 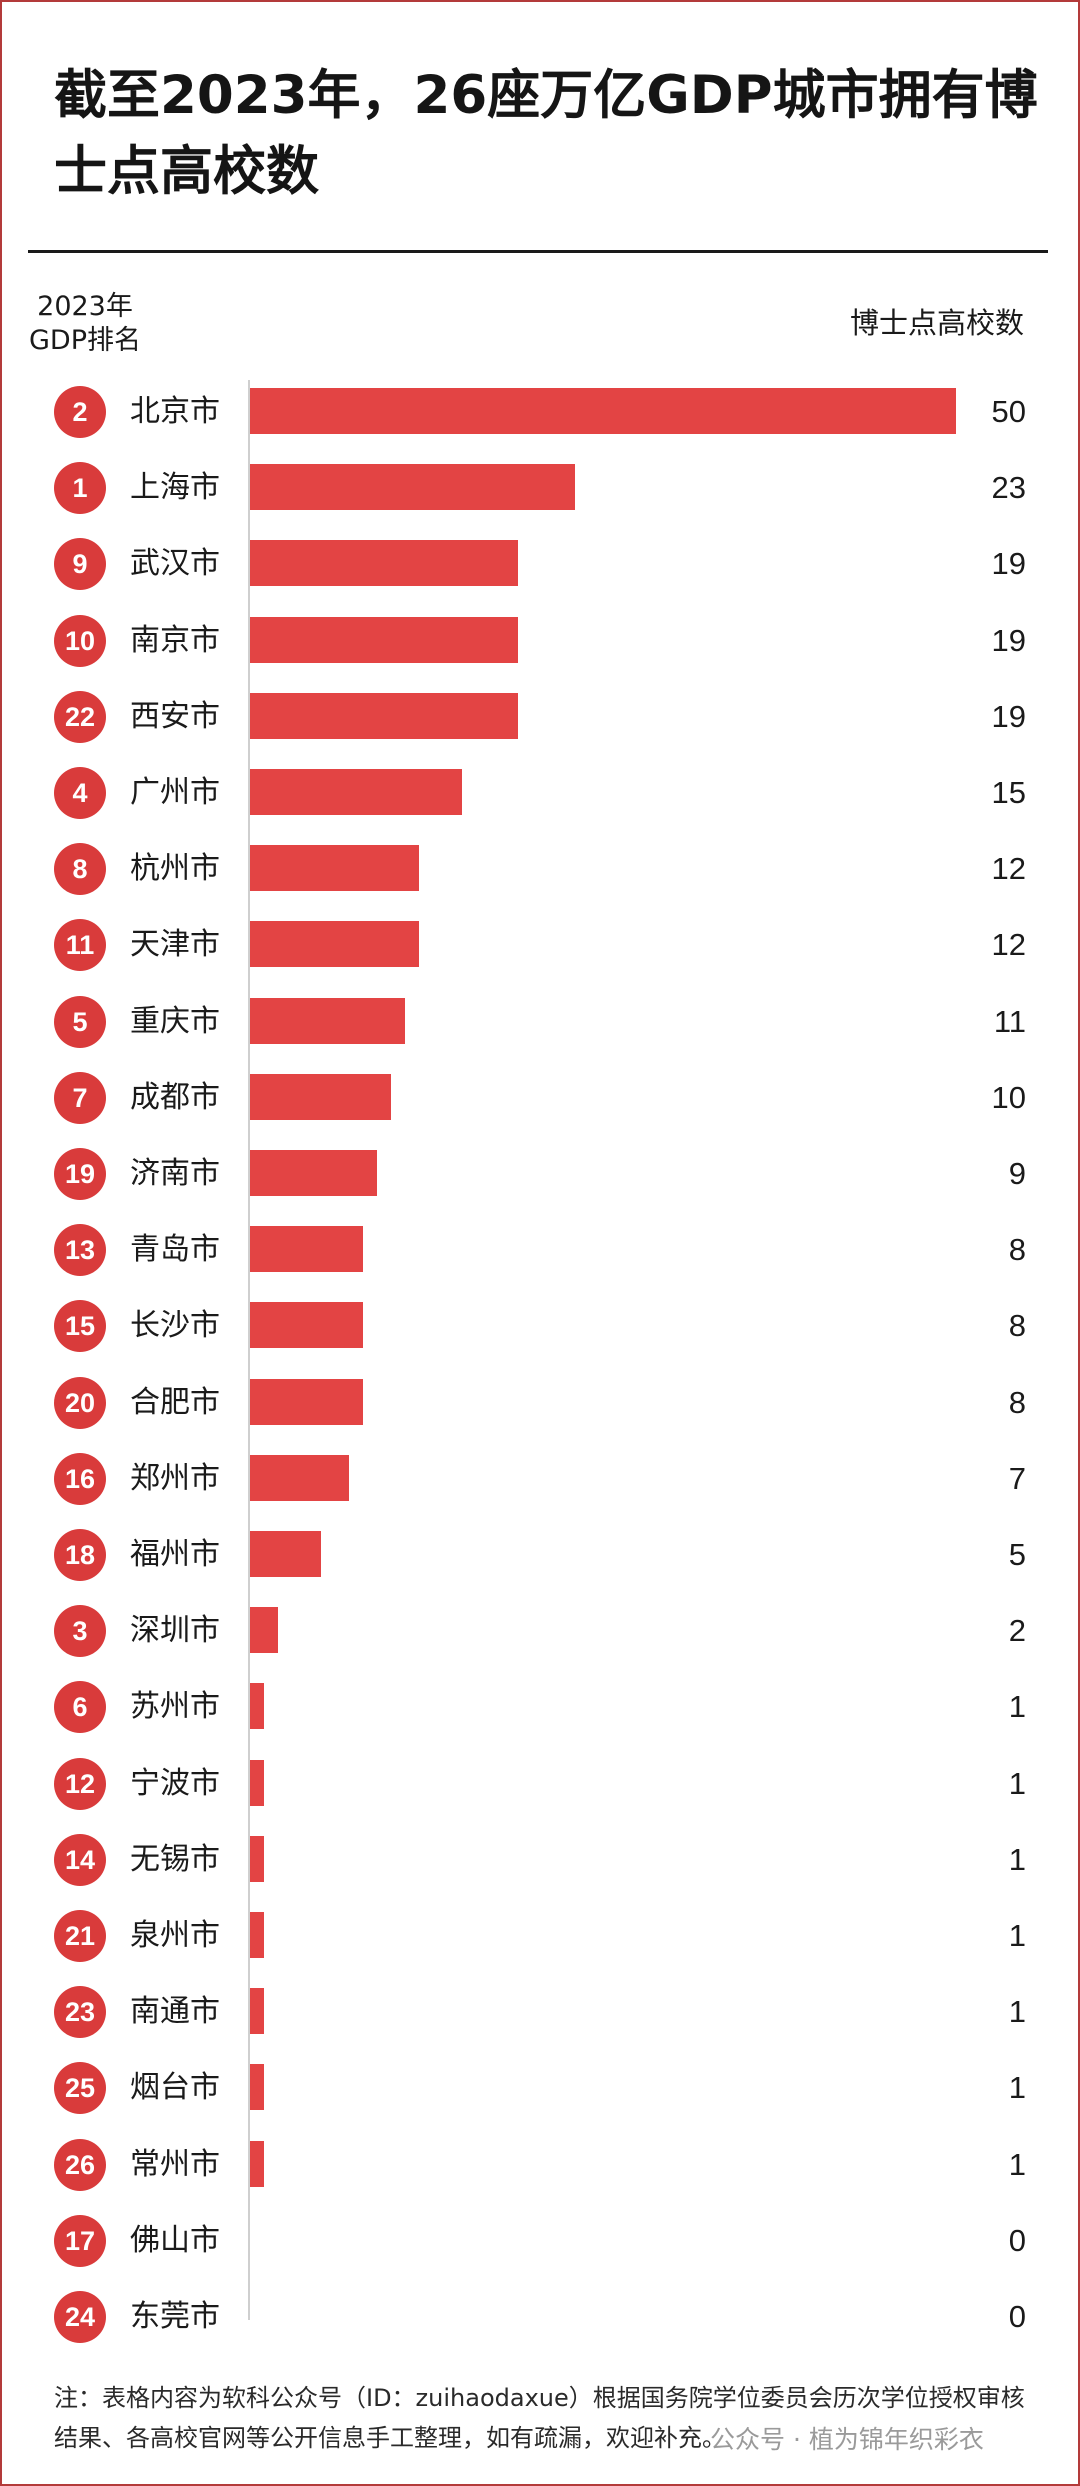 What do you see at coordinates (540, 1479) in the screenshot?
I see `chart-row: 16 郑州市 7` at bounding box center [540, 1479].